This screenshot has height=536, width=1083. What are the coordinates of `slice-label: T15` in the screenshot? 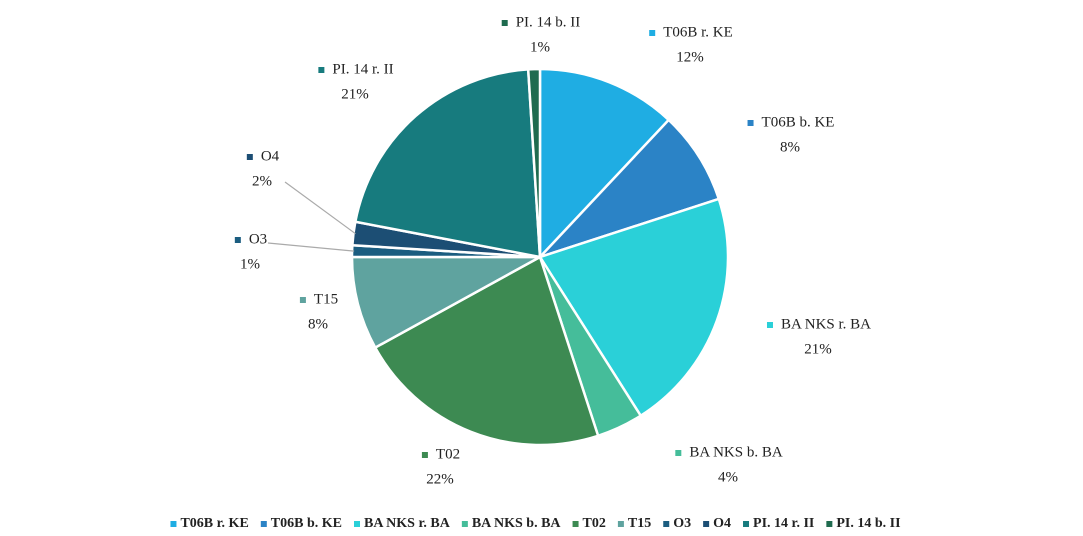 It's located at (326, 299).